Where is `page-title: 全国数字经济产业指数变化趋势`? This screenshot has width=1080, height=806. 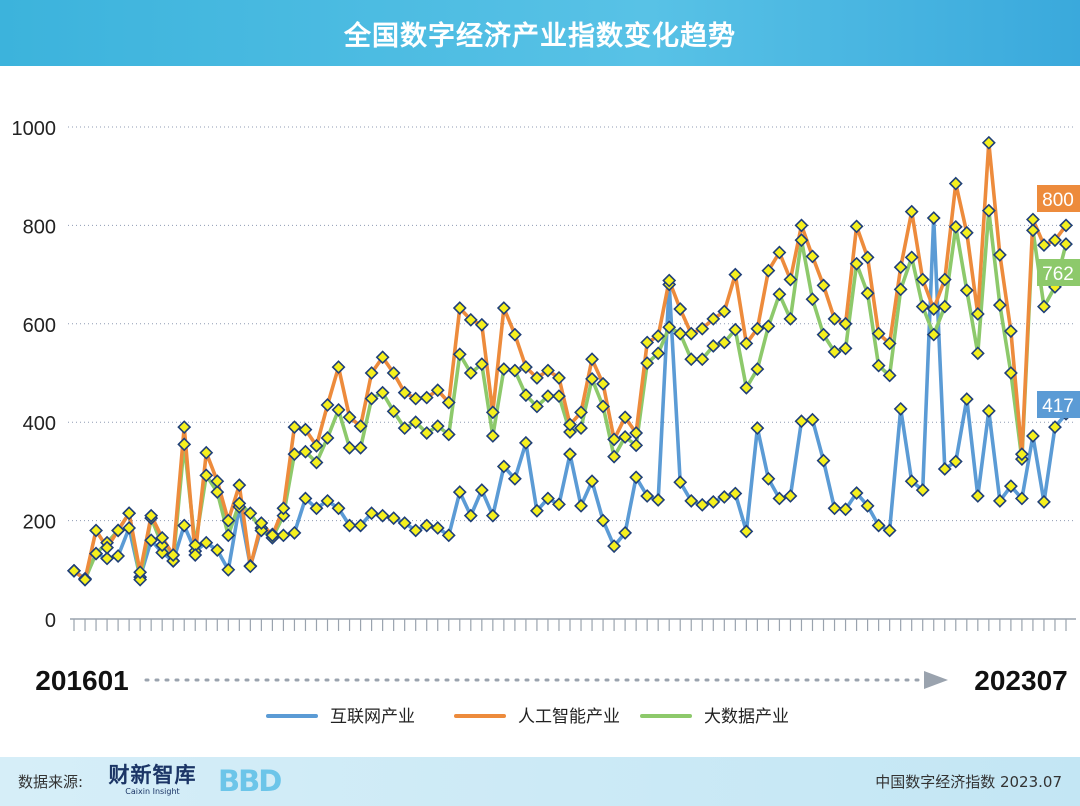
page-title: 全国数字经济产业指数变化趋势 is located at coordinates (540, 36).